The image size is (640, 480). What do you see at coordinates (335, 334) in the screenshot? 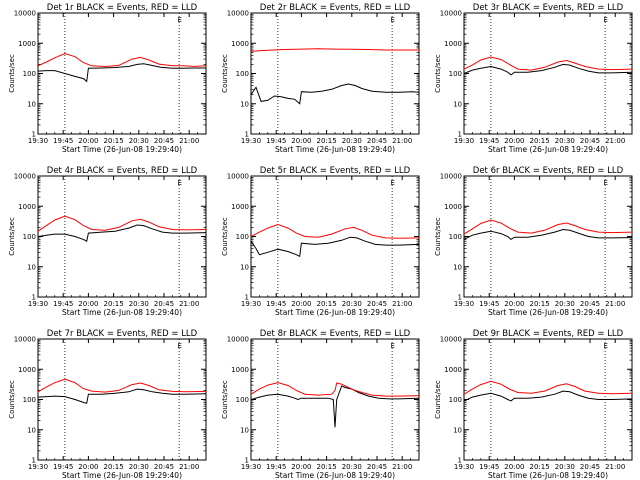
I see `chart-title: Det 8r BLACK = Events, RED = LLD` at bounding box center [335, 334].